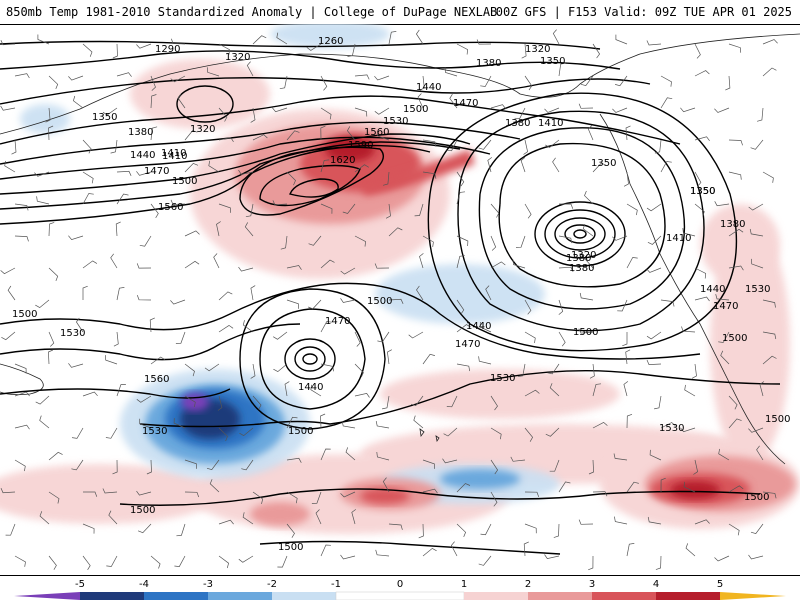 The height and width of the screenshot is (600, 800). I want to click on contour-1440-sublow, so click(310, 359).